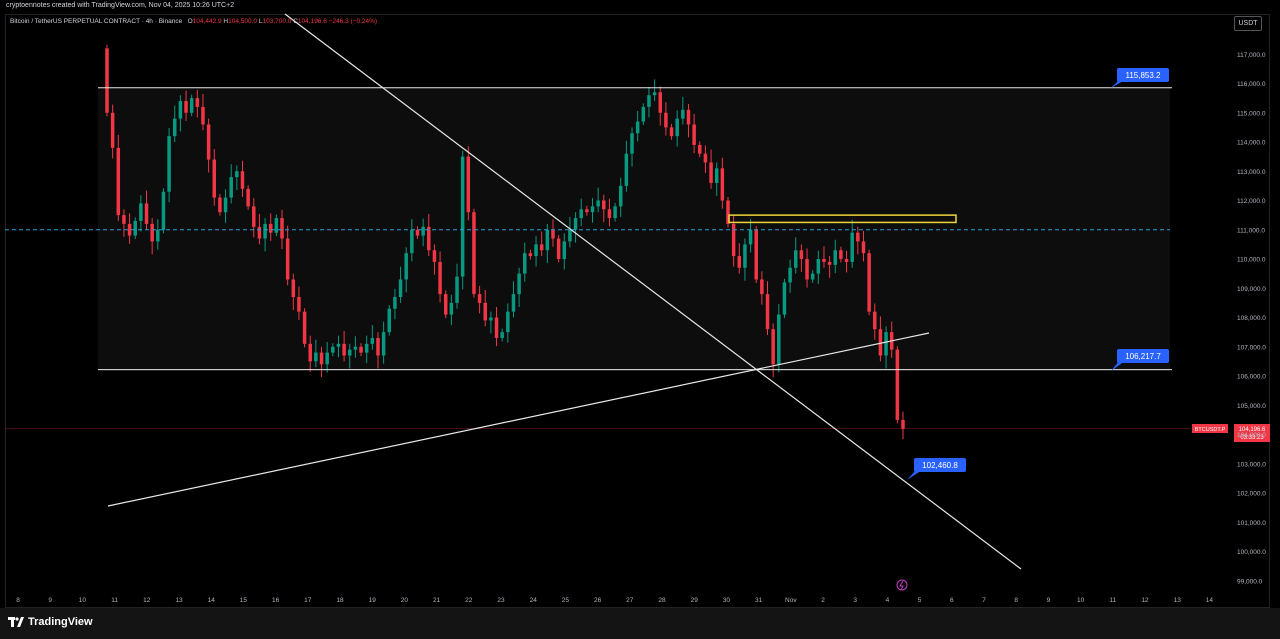 Image resolution: width=1280 pixels, height=639 pixels. Describe the element at coordinates (566, 600) in the screenshot. I see `x-tick-label: 25` at that location.